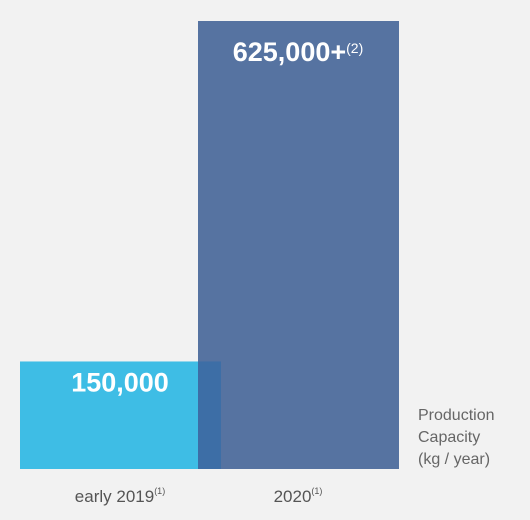 Image resolution: width=530 pixels, height=520 pixels. I want to click on value-footnote: (2), so click(354, 48).